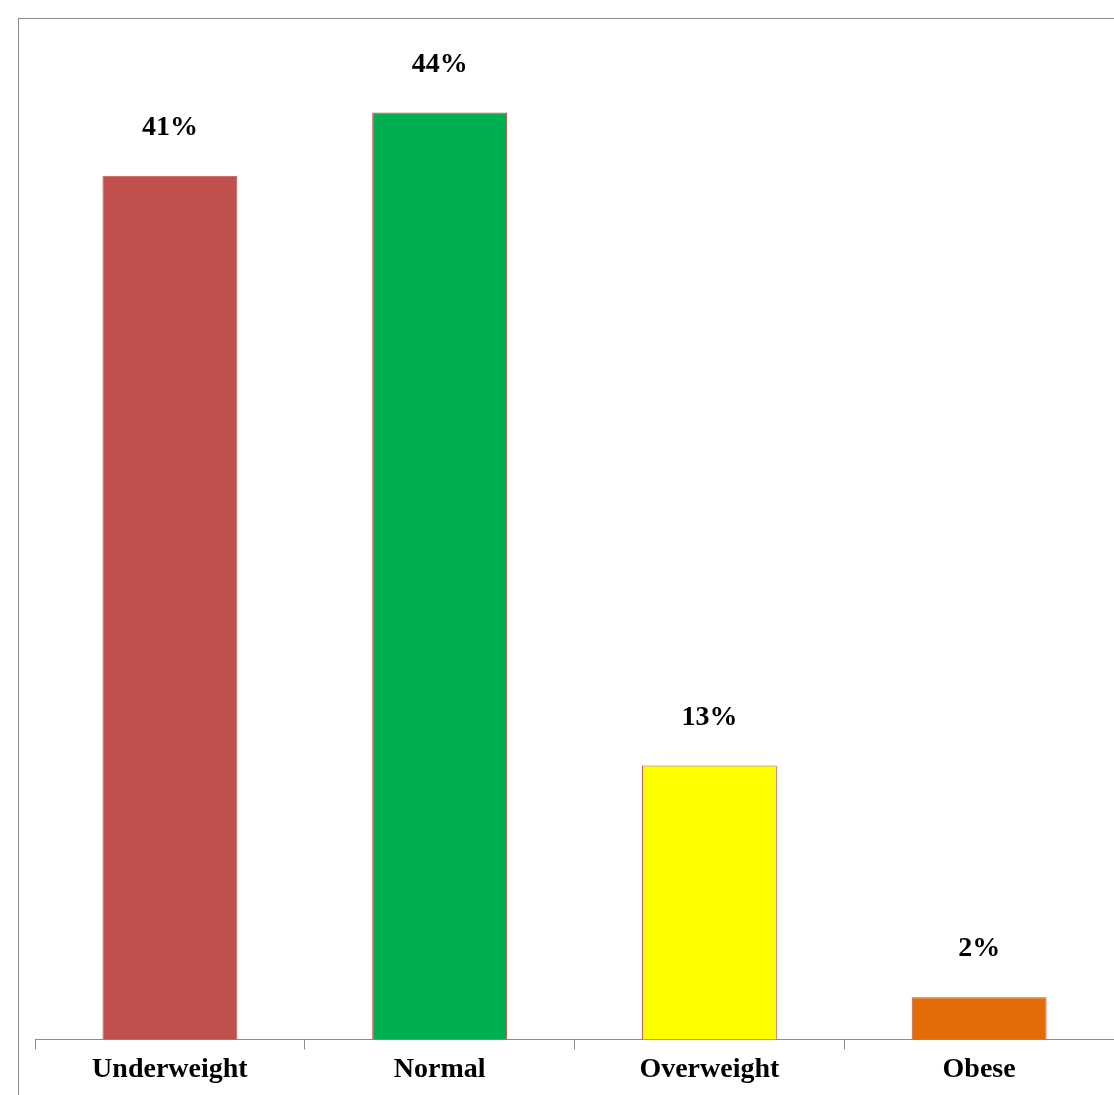 The height and width of the screenshot is (1095, 1114). What do you see at coordinates (439, 62) in the screenshot?
I see `data-label: 44%` at bounding box center [439, 62].